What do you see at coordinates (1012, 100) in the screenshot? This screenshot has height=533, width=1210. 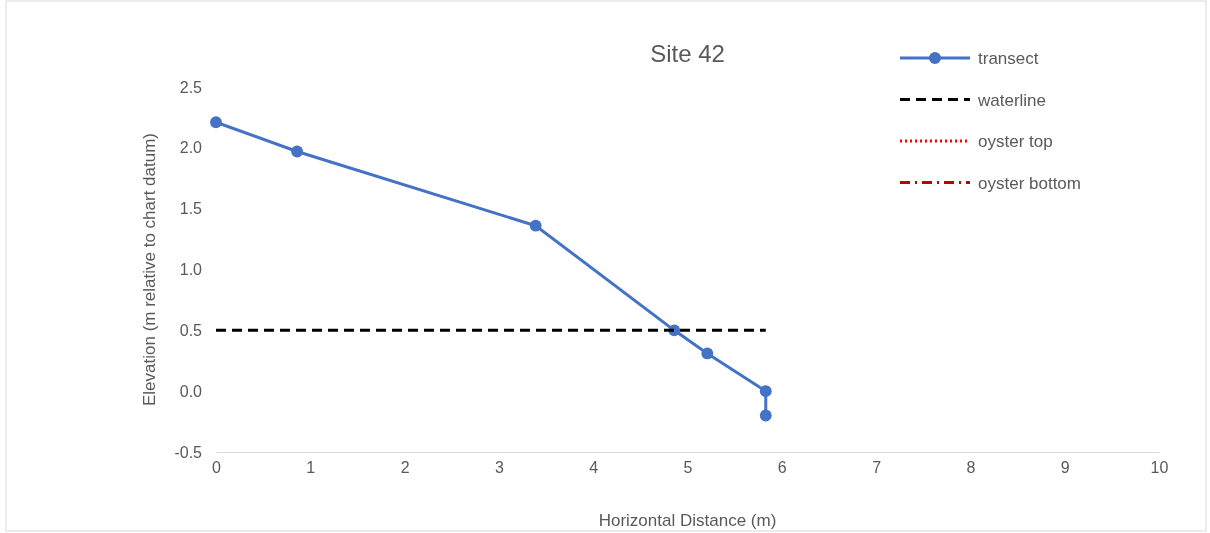 I see `legend-label: waterline` at bounding box center [1012, 100].